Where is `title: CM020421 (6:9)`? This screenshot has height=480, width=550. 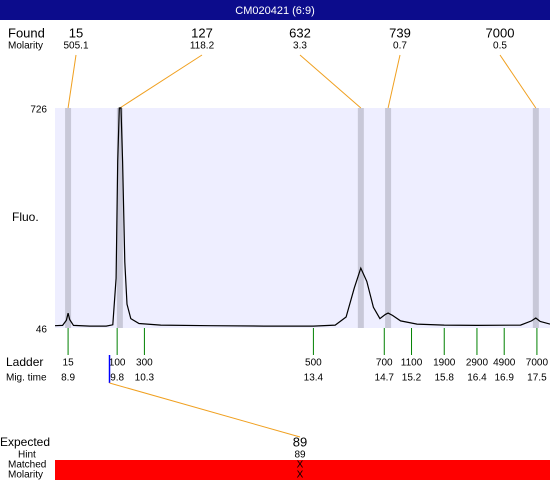 title: CM020421 (6:9) is located at coordinates (275, 11).